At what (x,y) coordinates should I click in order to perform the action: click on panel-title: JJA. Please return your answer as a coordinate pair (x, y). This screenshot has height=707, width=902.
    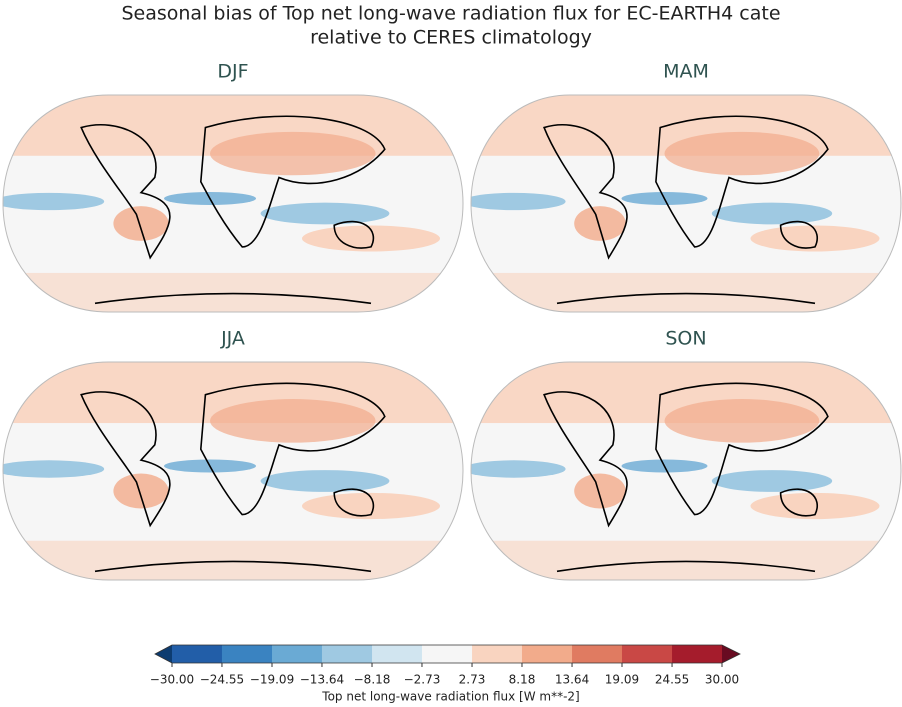
    Looking at the image, I should click on (232, 339).